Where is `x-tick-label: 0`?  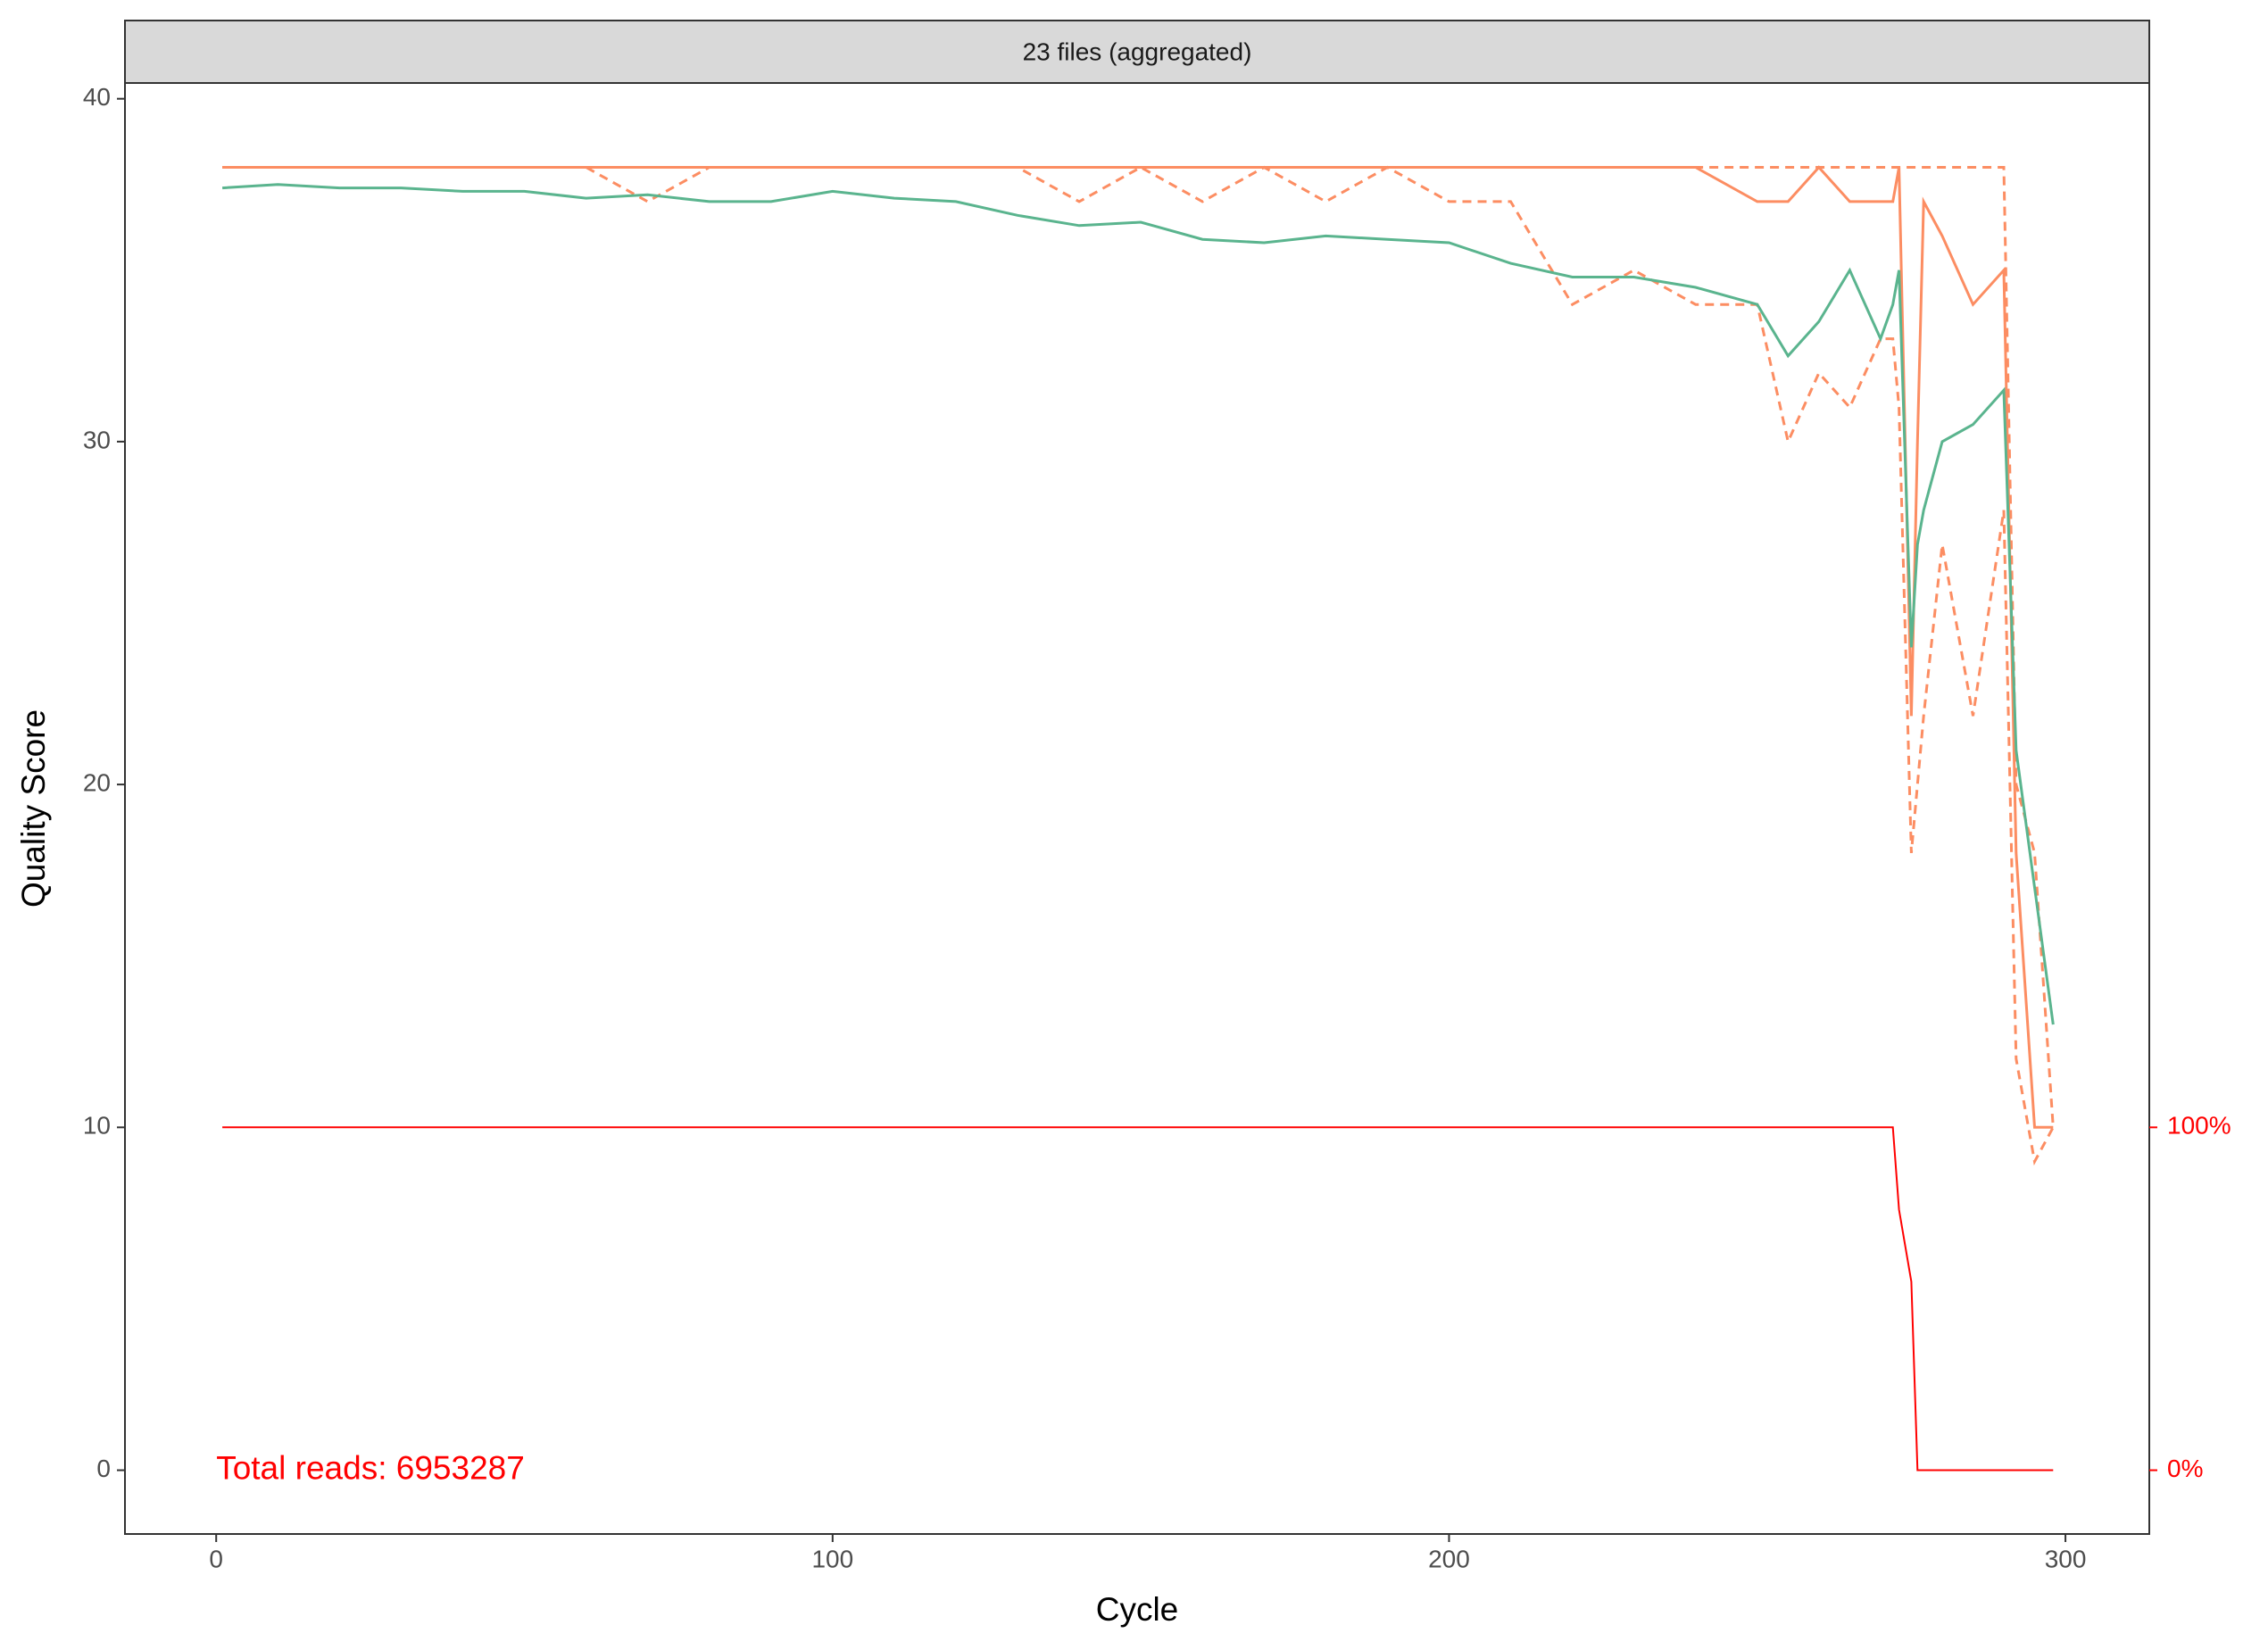
x-tick-label: 0 is located at coordinates (216, 1558).